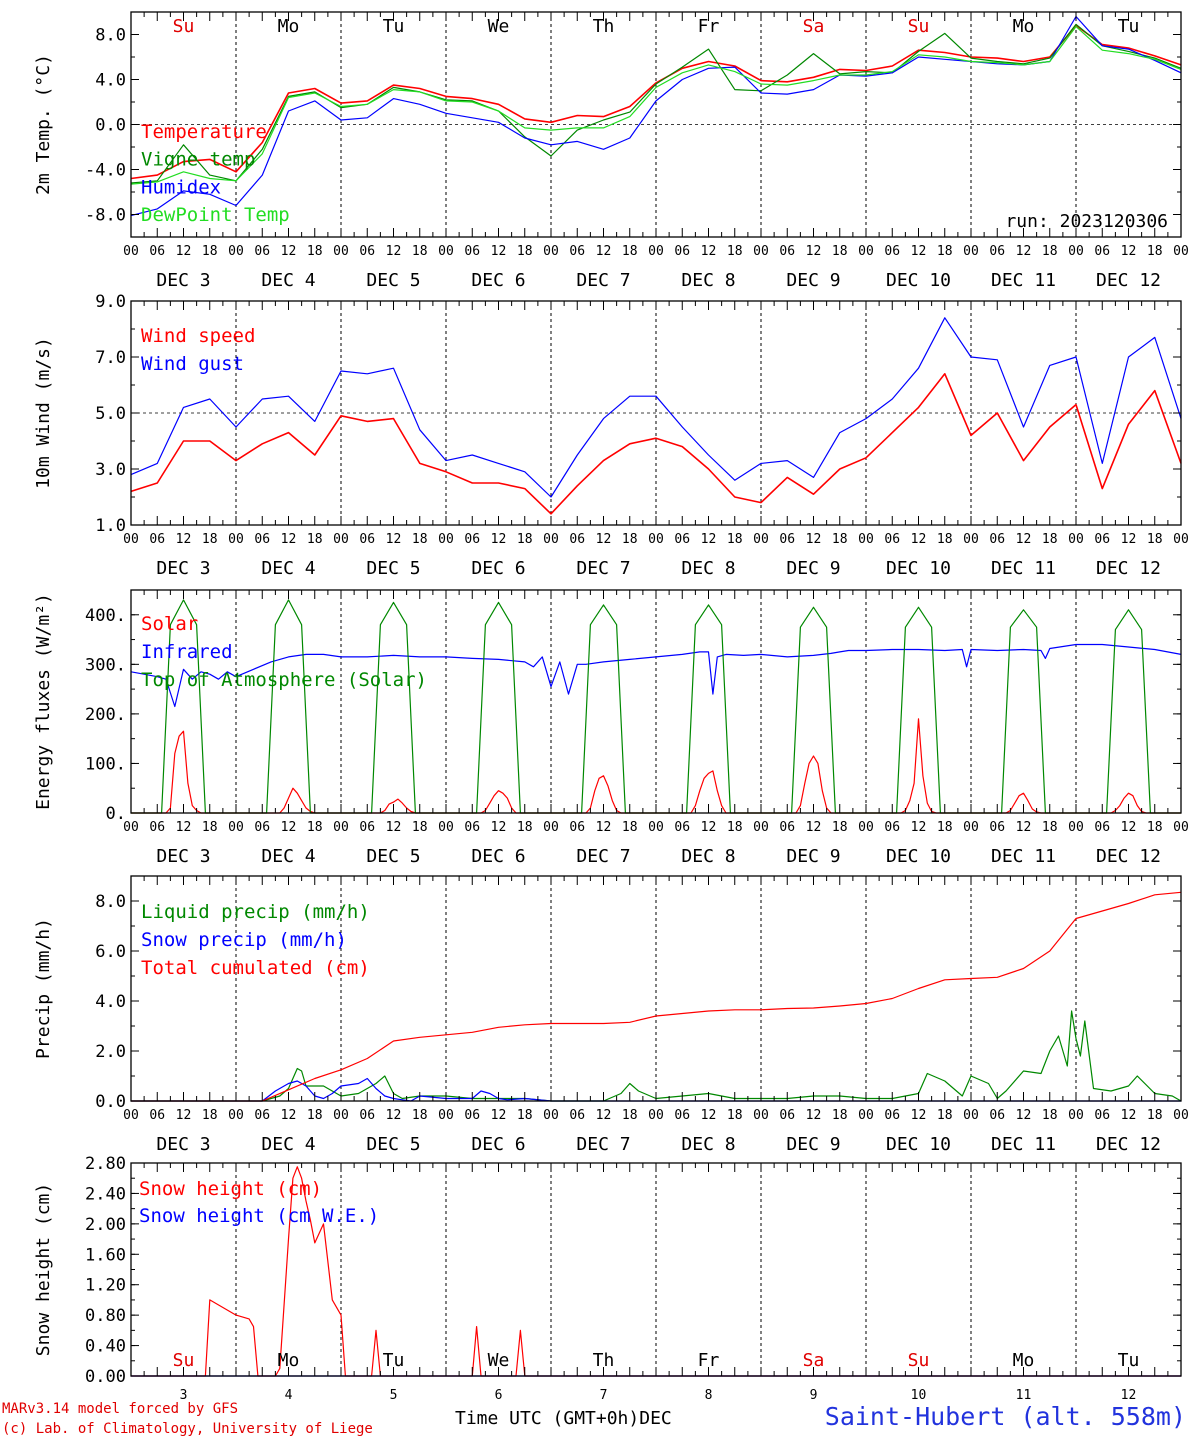  Describe the element at coordinates (184, 1360) in the screenshot. I see `weekday-label: Su` at that location.